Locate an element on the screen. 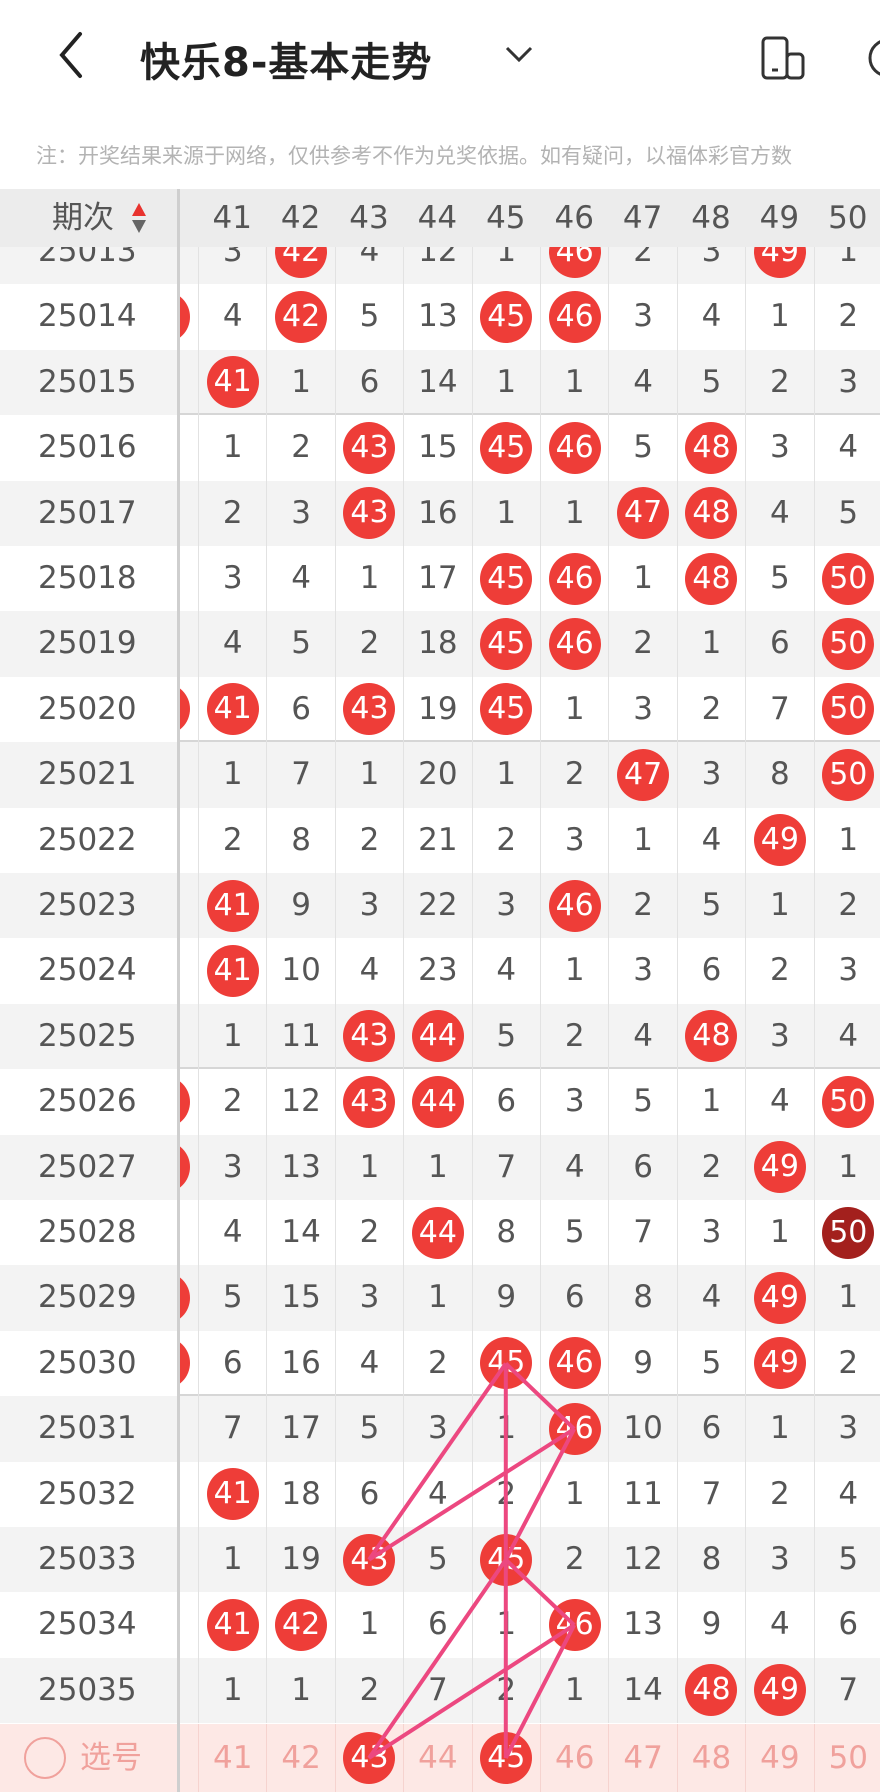 The image size is (880, 1792). hit-ball: 46 is located at coordinates (574, 644).